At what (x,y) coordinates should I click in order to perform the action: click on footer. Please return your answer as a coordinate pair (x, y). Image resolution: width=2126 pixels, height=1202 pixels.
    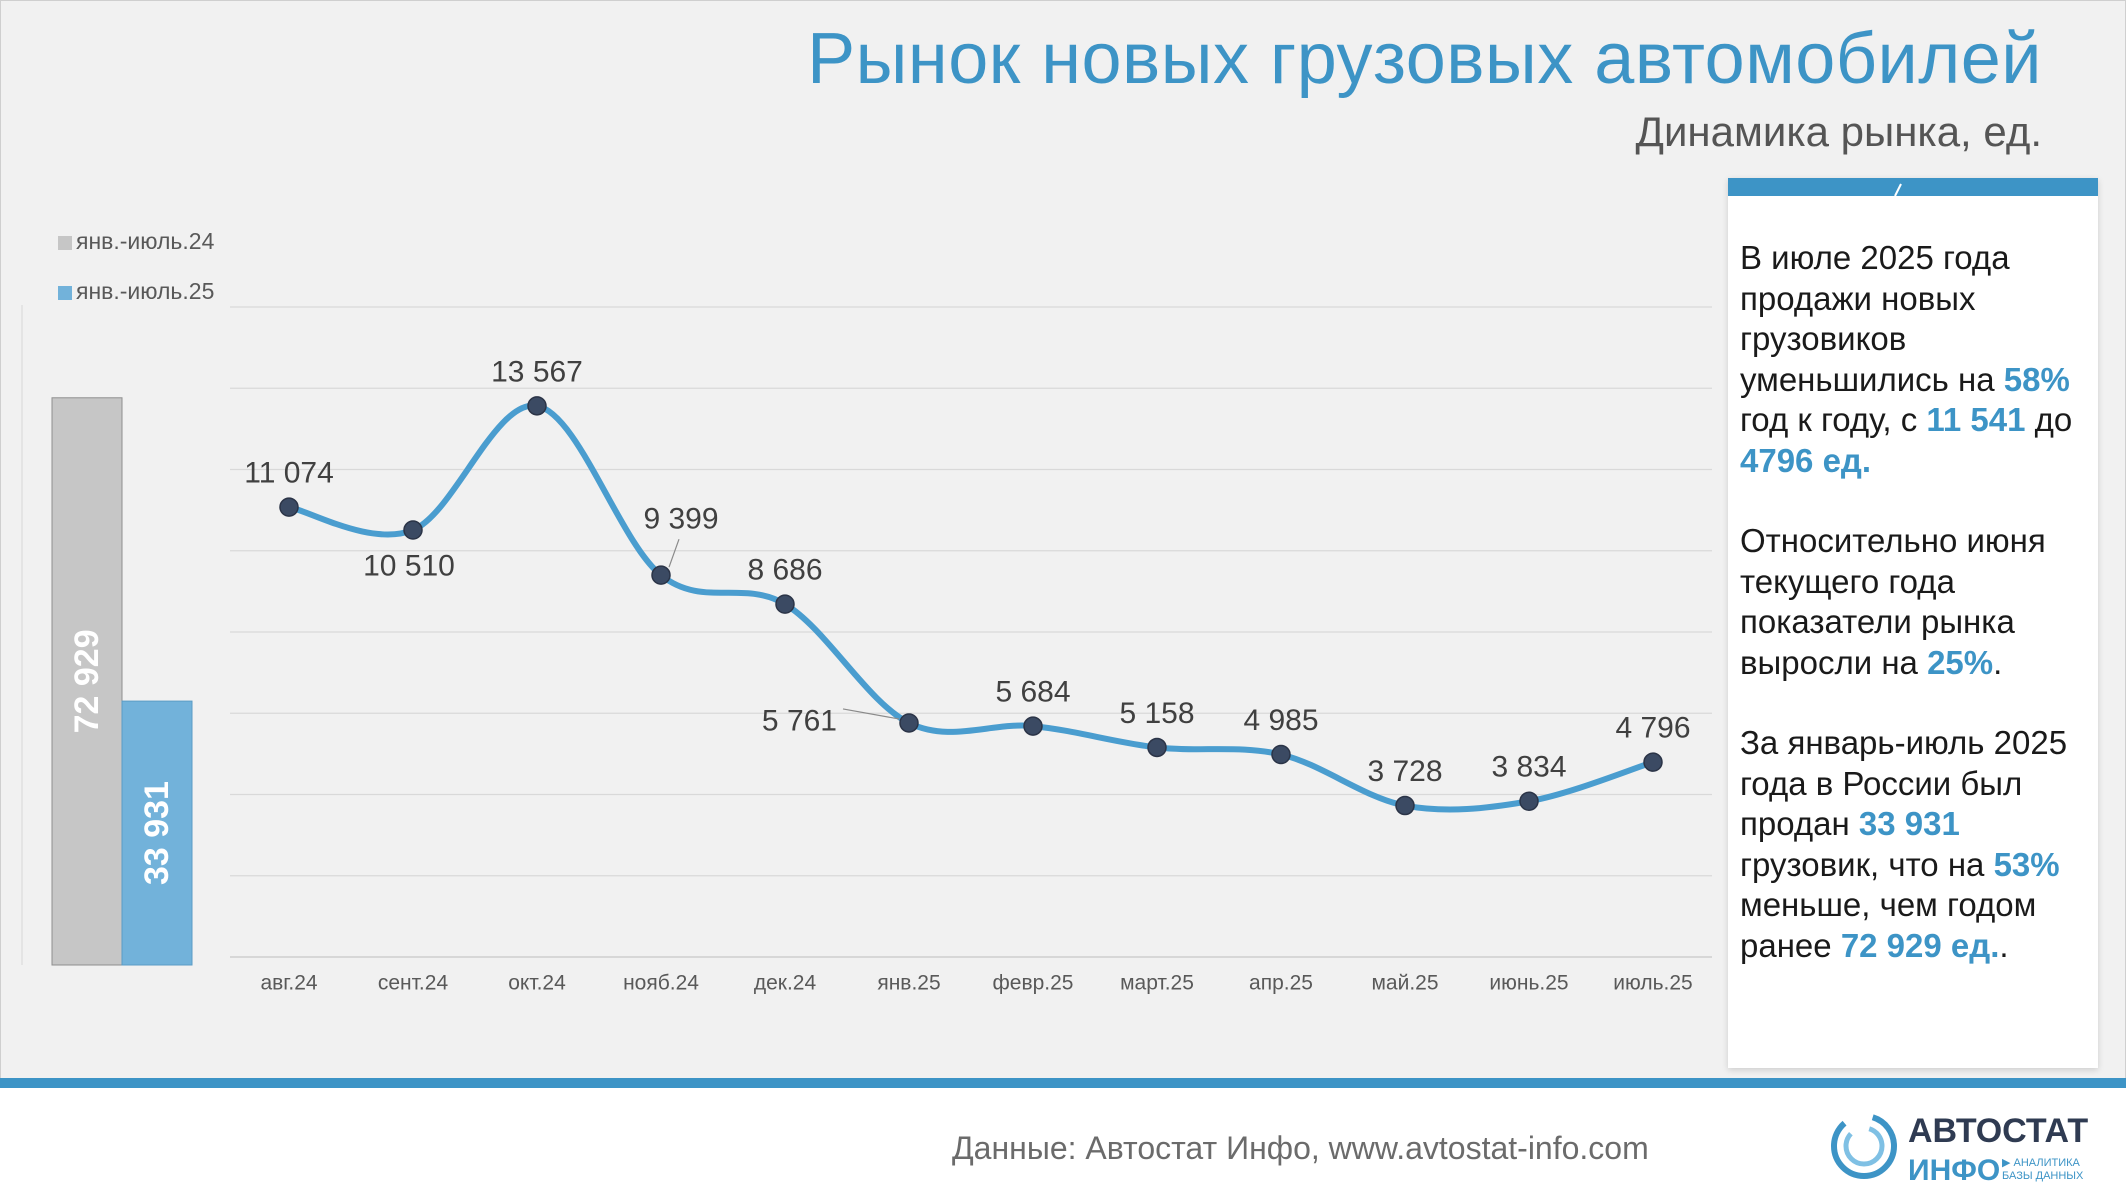
    Looking at the image, I should click on (1063, 1145).